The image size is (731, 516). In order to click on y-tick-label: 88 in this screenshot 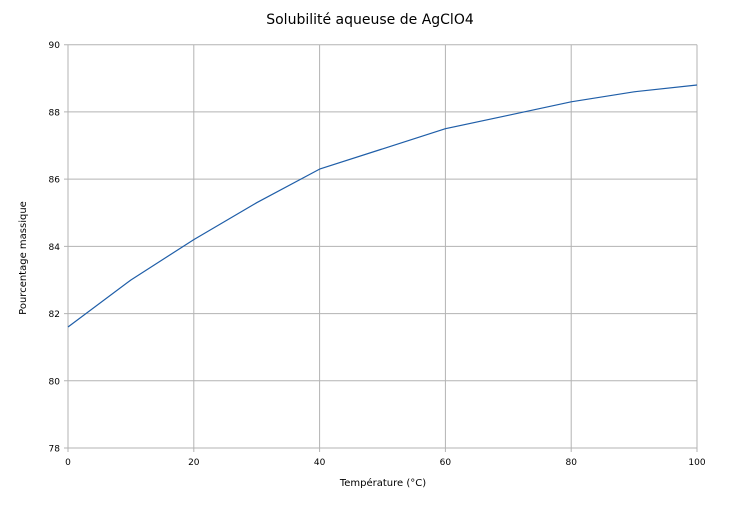, I will do `click(55, 113)`.